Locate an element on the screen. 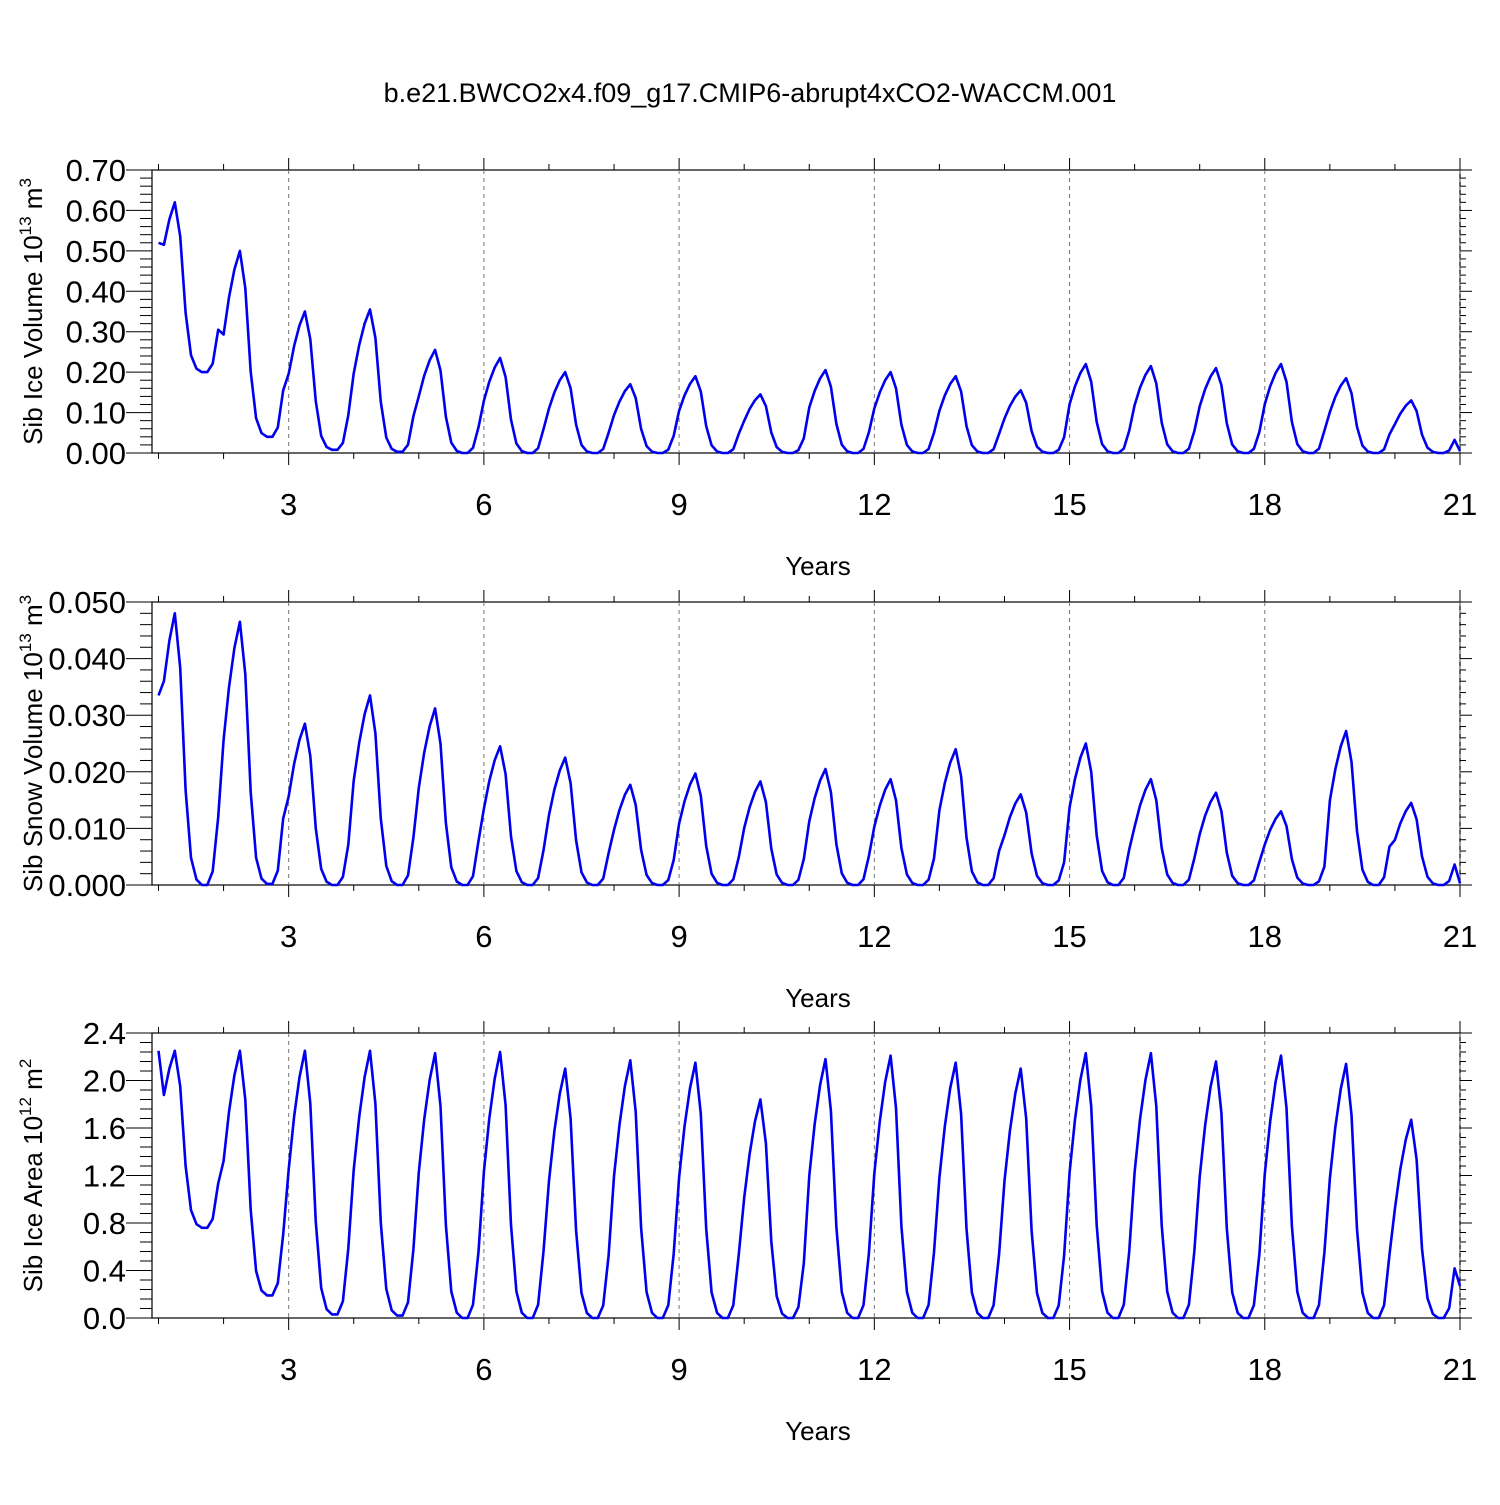  y-tick-label: 1.2 is located at coordinates (104, 1176).